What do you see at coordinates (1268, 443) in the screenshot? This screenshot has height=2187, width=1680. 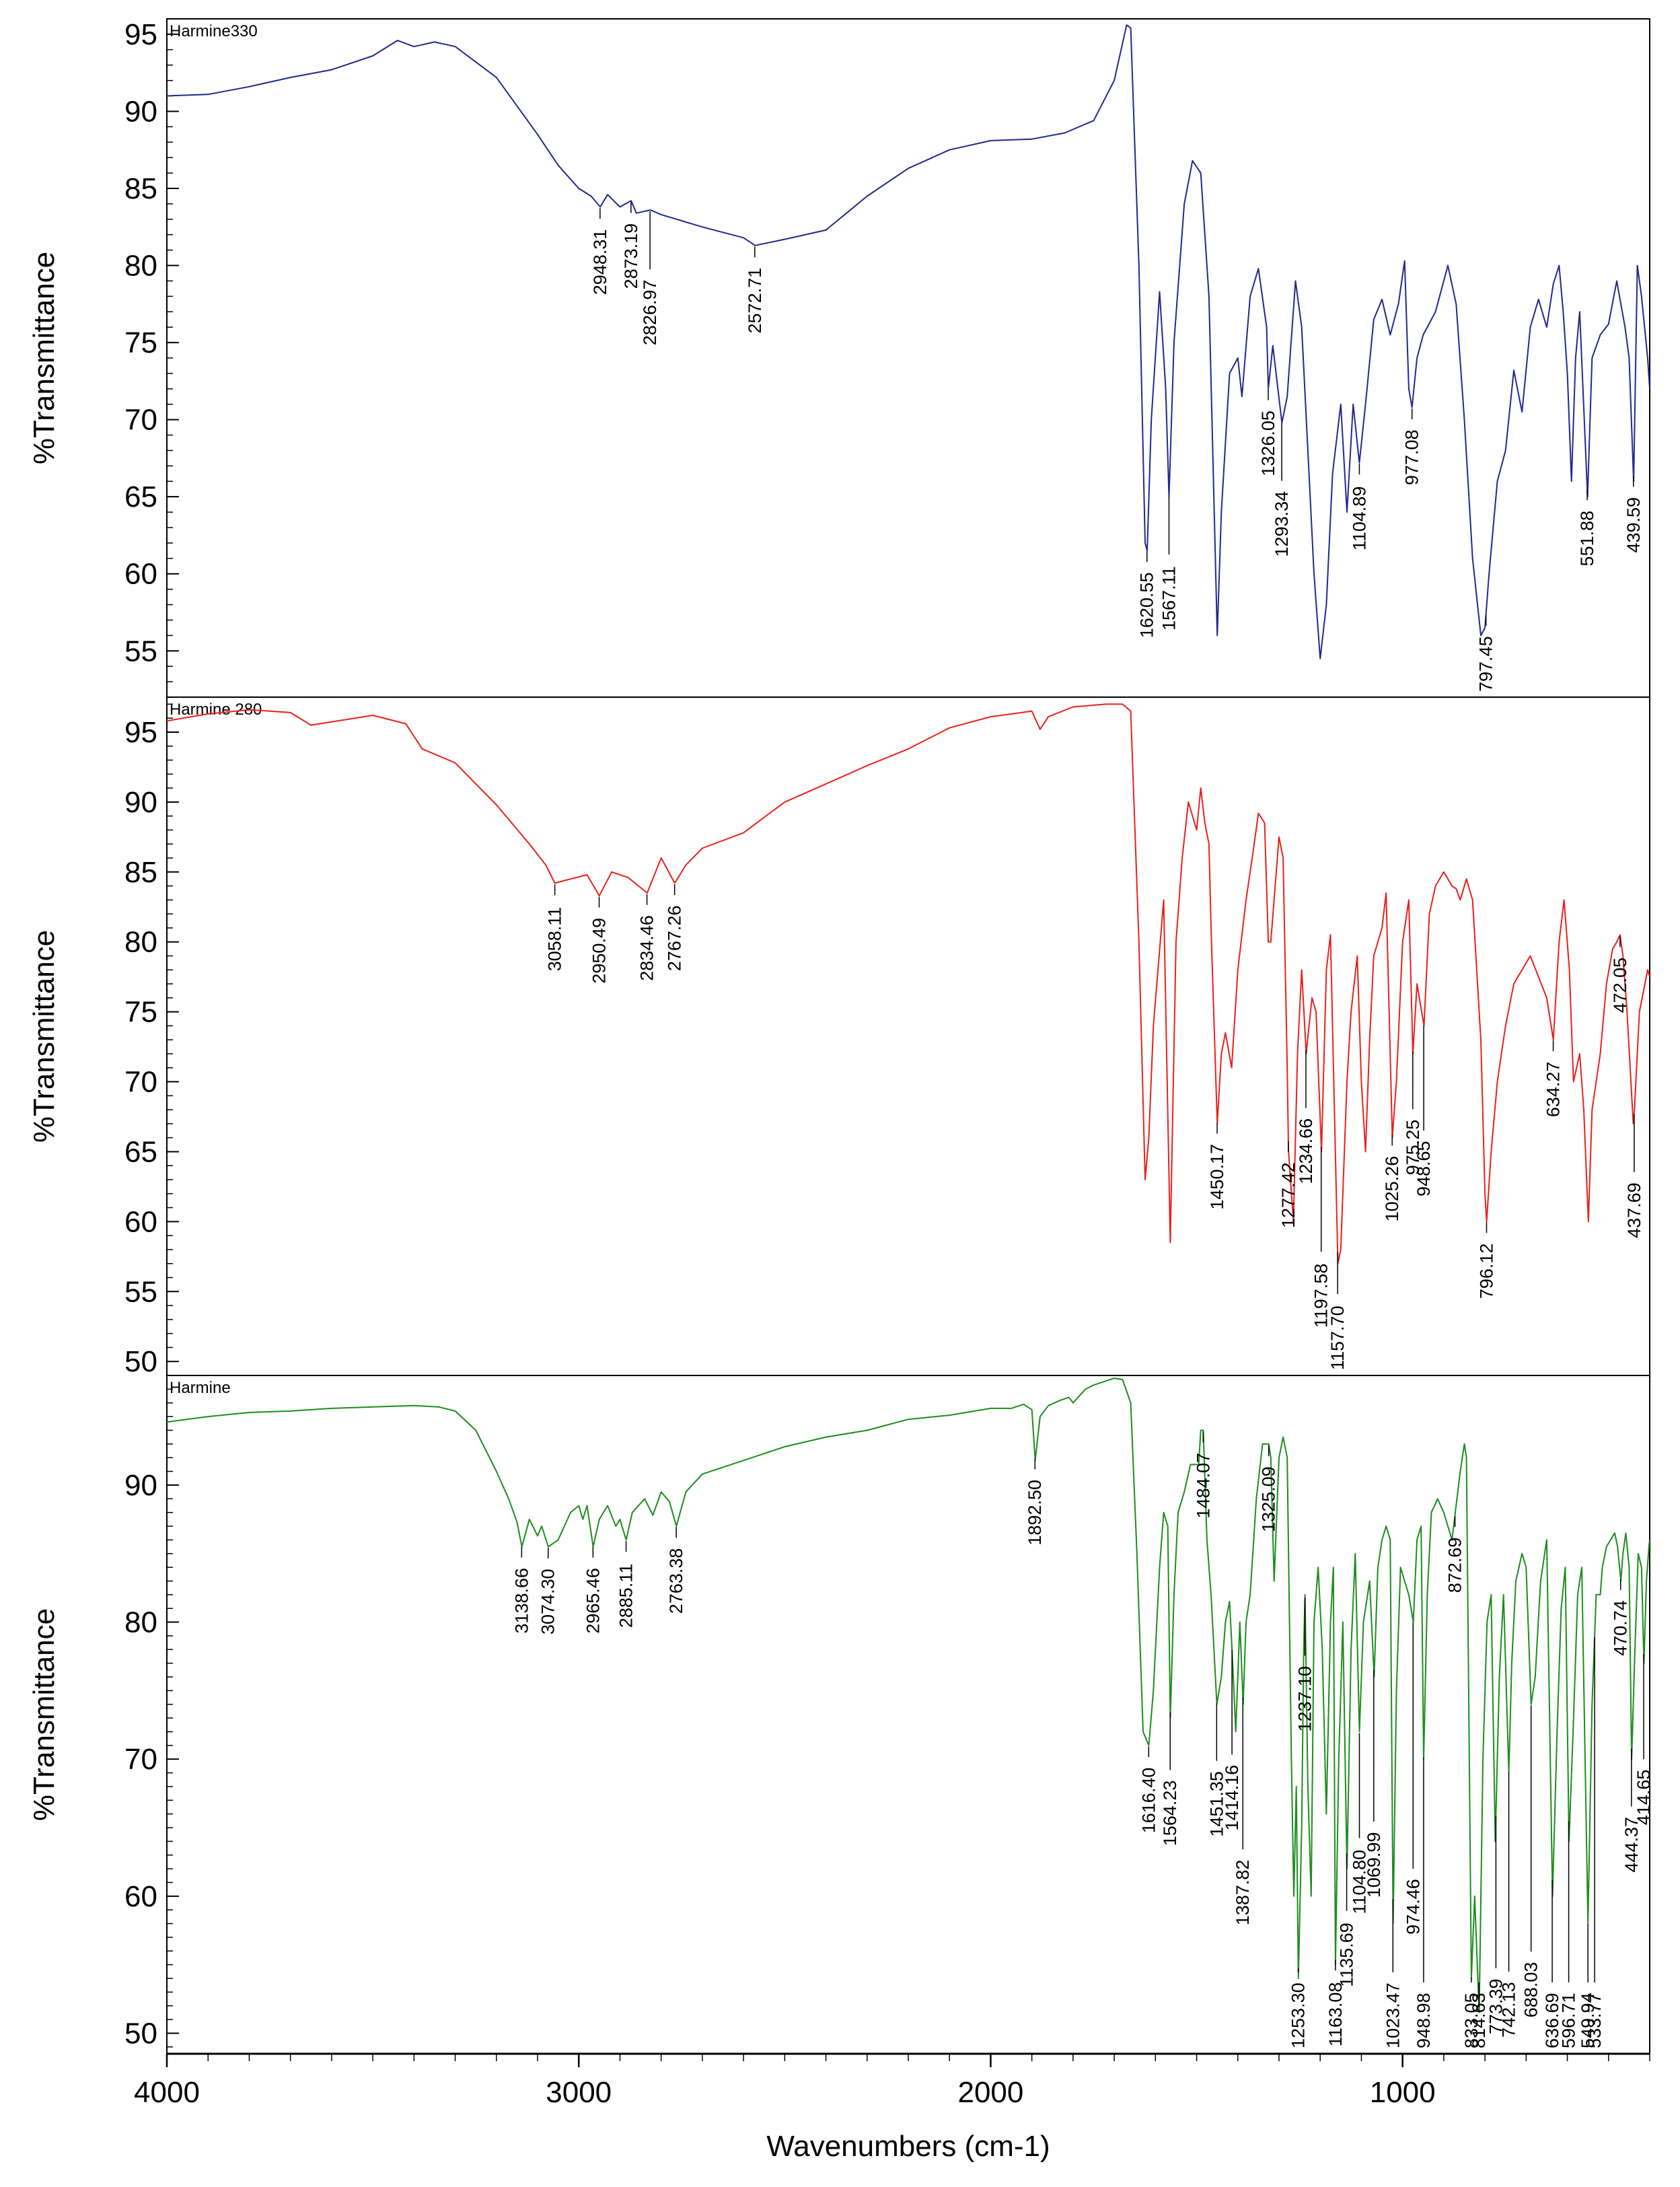 I see `peak-label: 1326.05` at bounding box center [1268, 443].